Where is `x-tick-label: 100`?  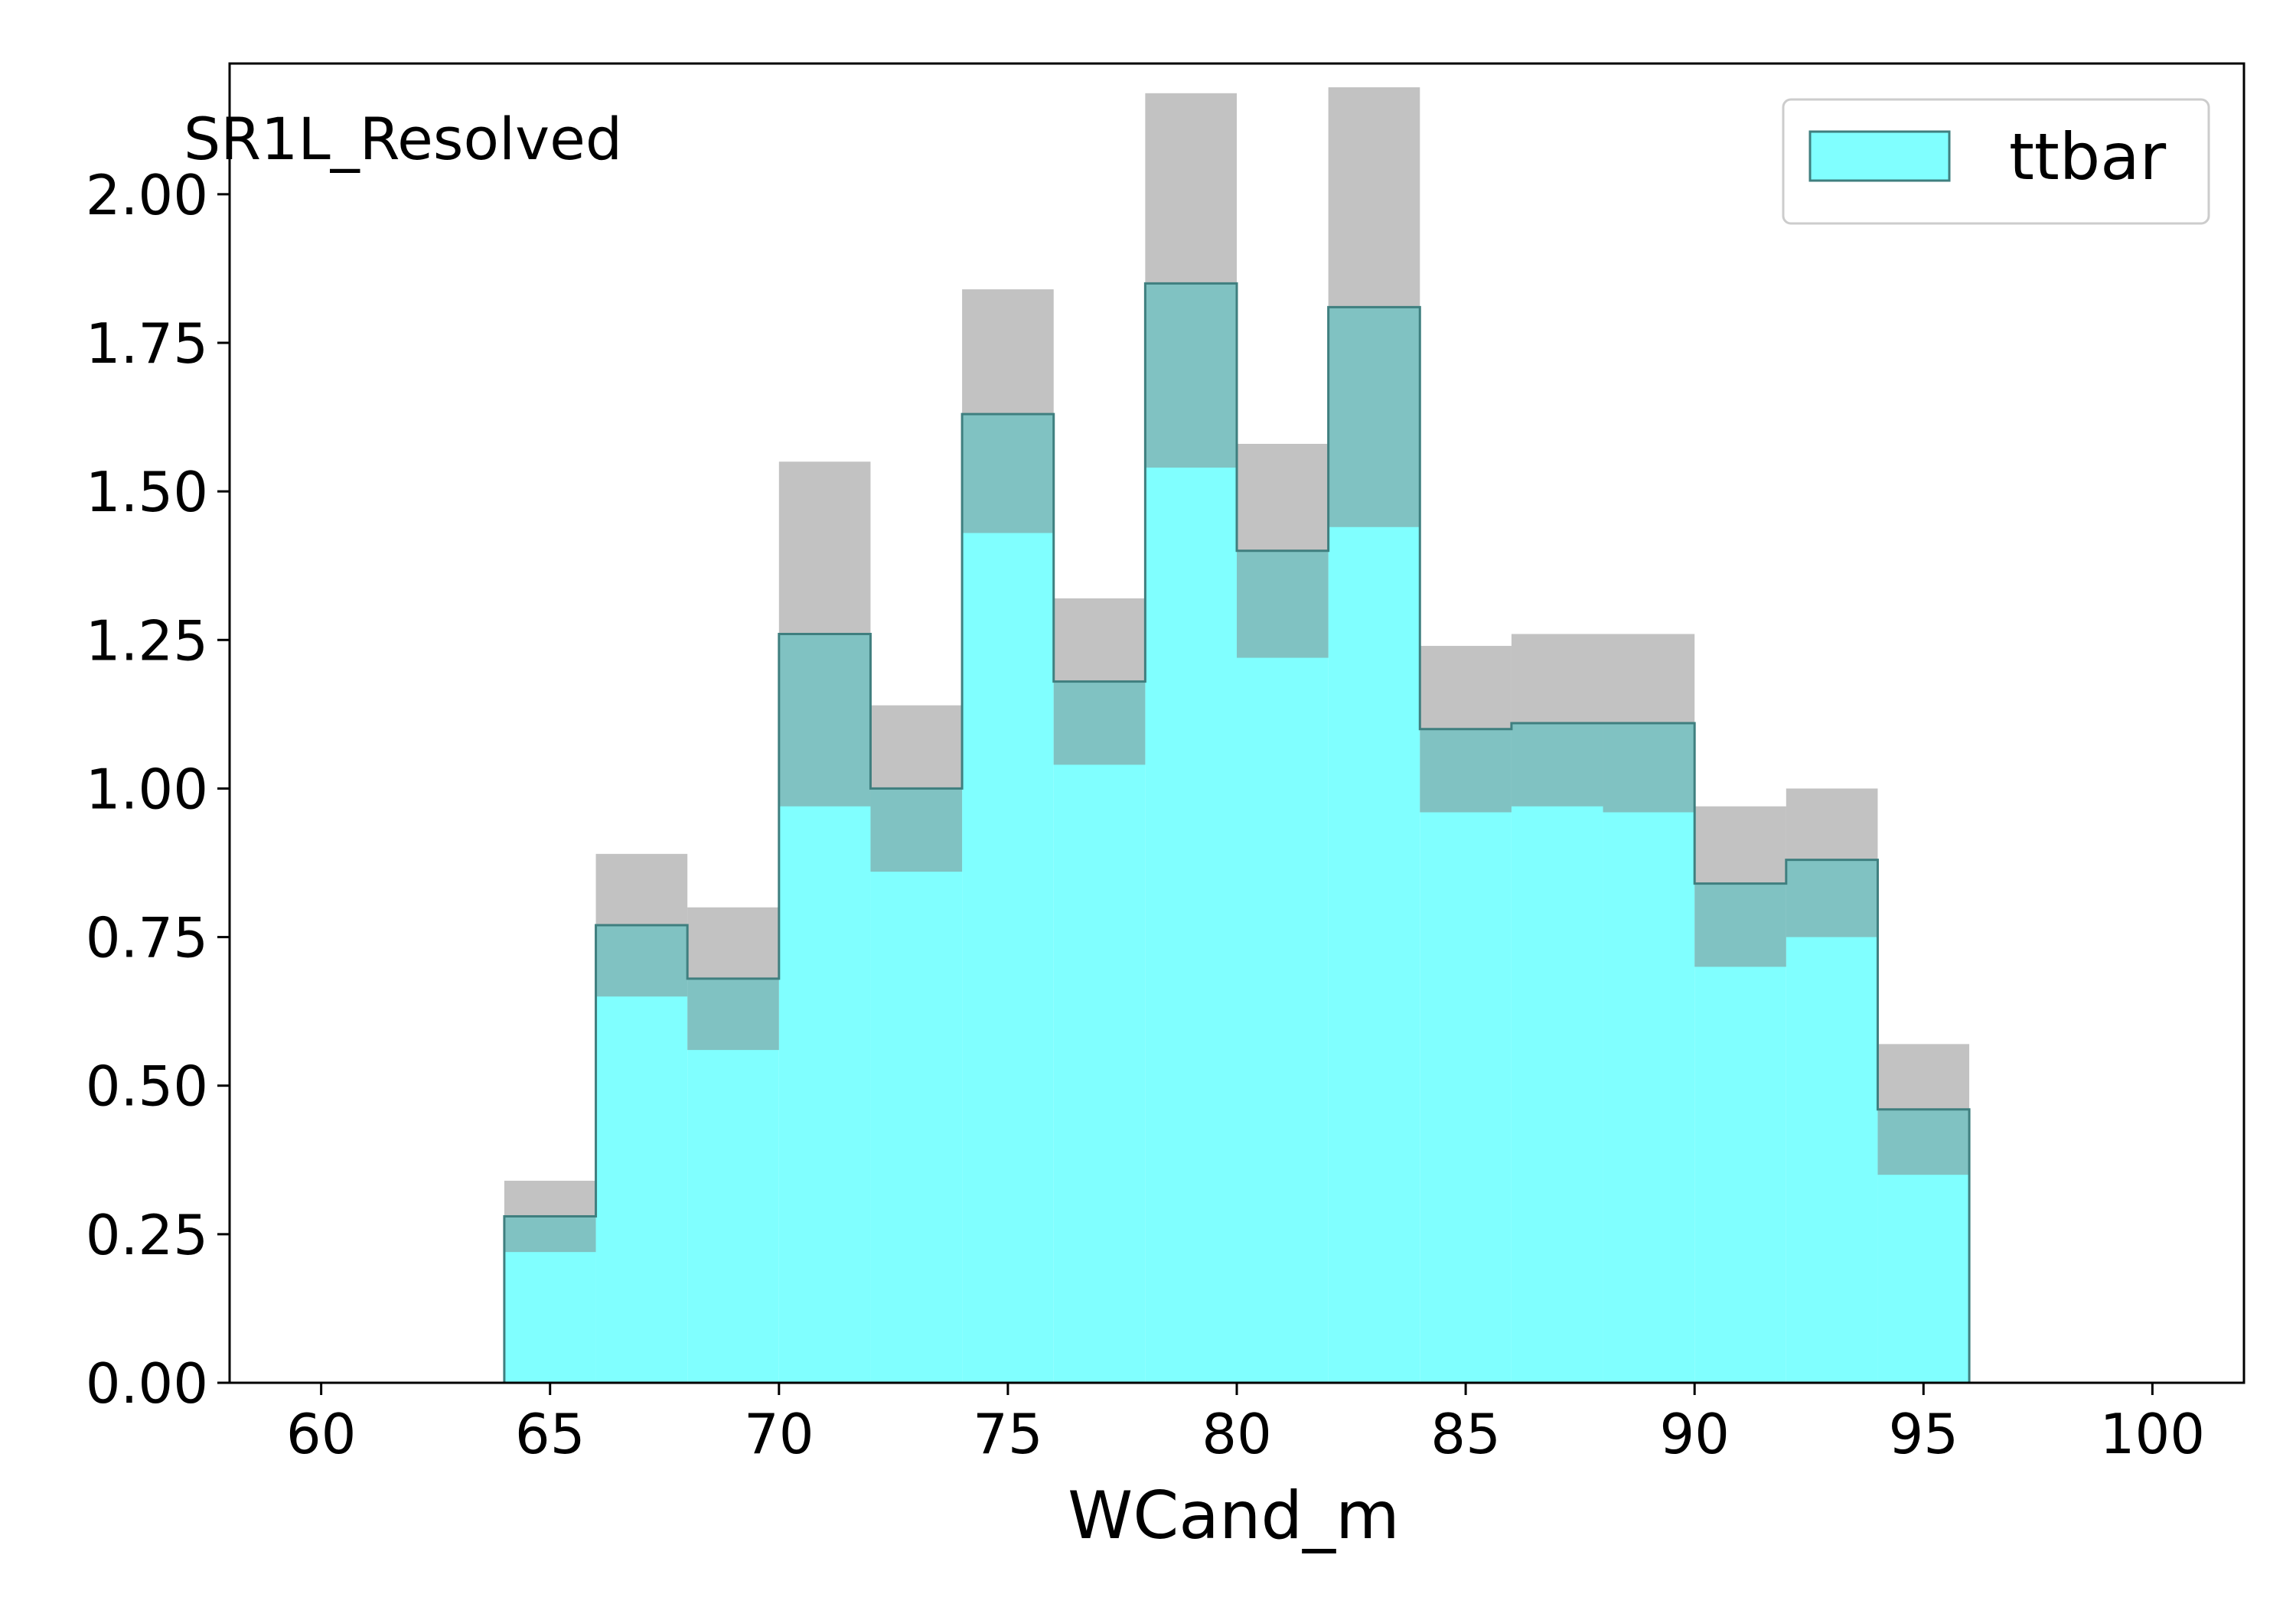
x-tick-label: 100 is located at coordinates (2152, 1434).